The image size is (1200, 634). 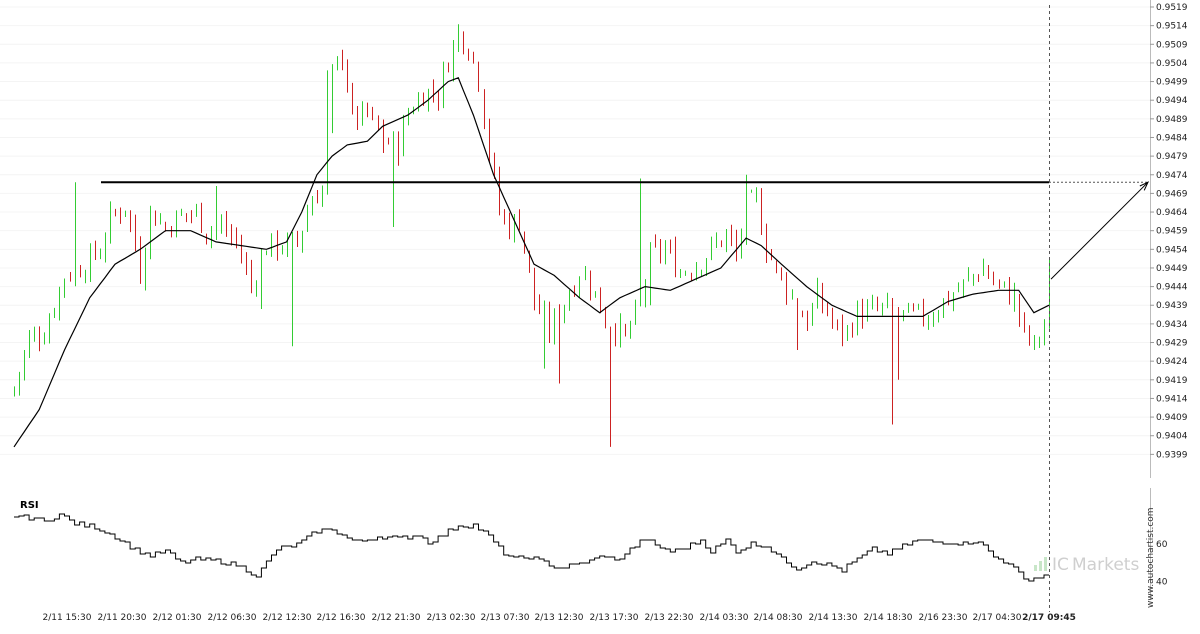 I want to click on time-tick-label: 2/12 16:30, so click(x=340, y=618).